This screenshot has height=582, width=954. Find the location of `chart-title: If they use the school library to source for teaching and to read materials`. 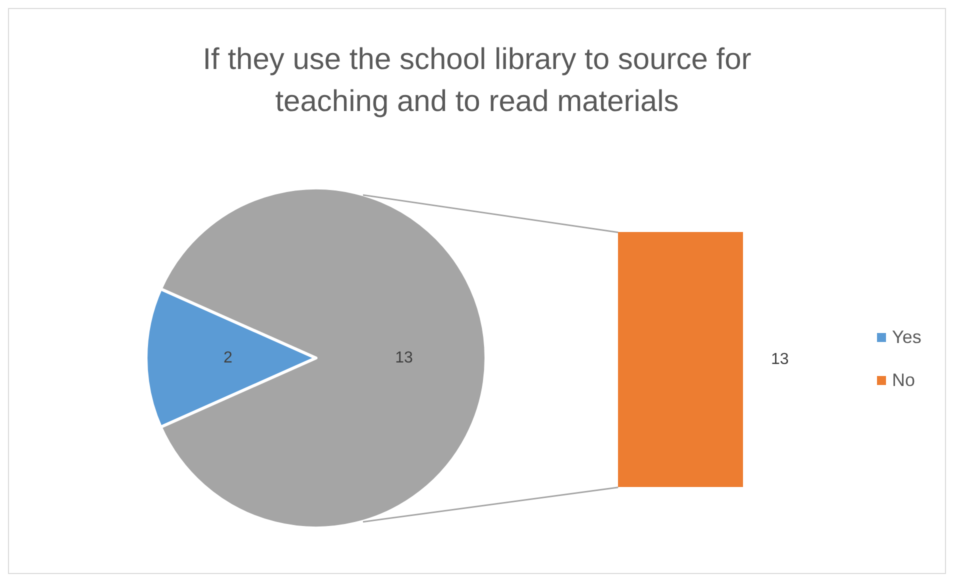

chart-title: If they use the school library to source for teaching and to read materials is located at coordinates (477, 81).